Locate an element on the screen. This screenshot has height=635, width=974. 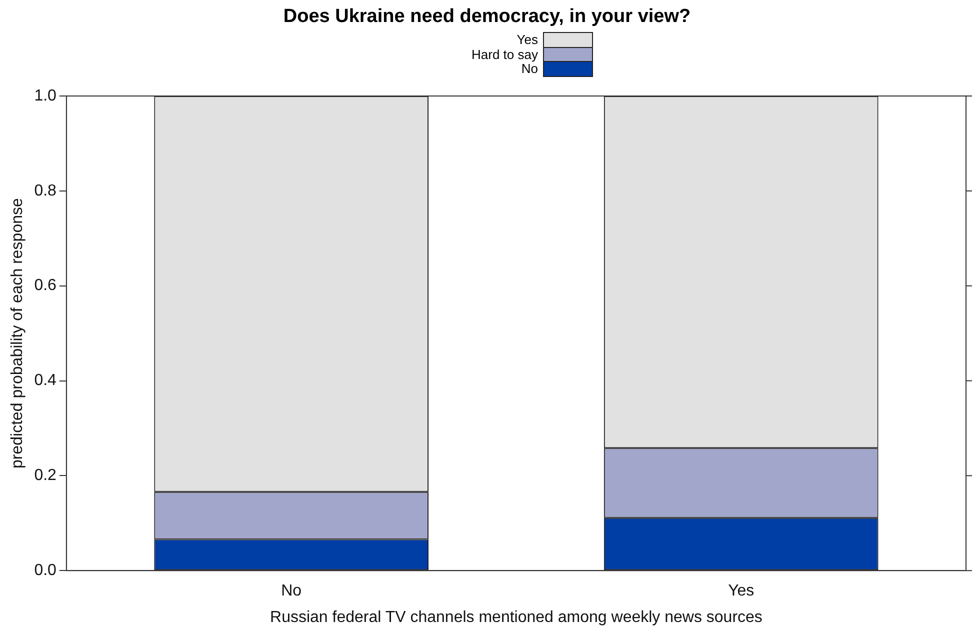
y-tick-label: 1.0 is located at coordinates (45, 95).